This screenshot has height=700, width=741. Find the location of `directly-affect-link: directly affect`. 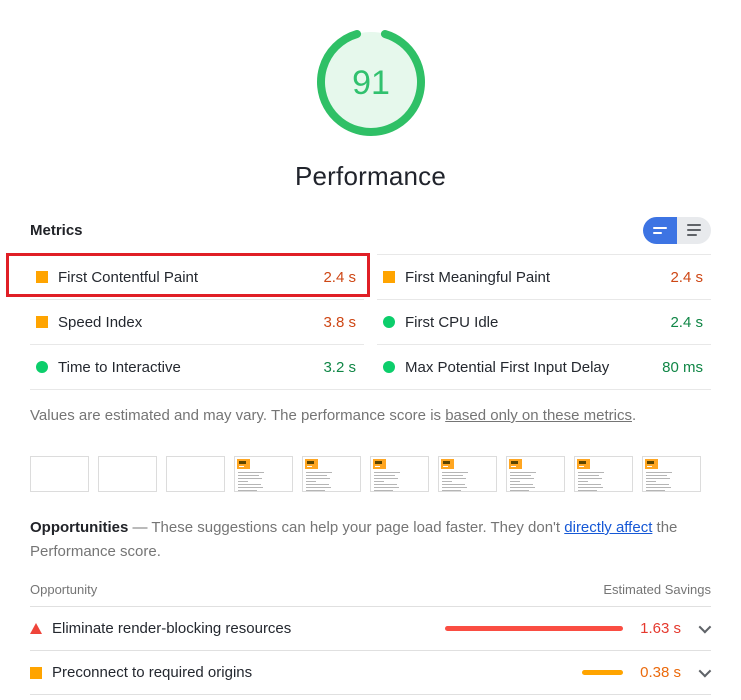

directly-affect-link: directly affect is located at coordinates (608, 527).